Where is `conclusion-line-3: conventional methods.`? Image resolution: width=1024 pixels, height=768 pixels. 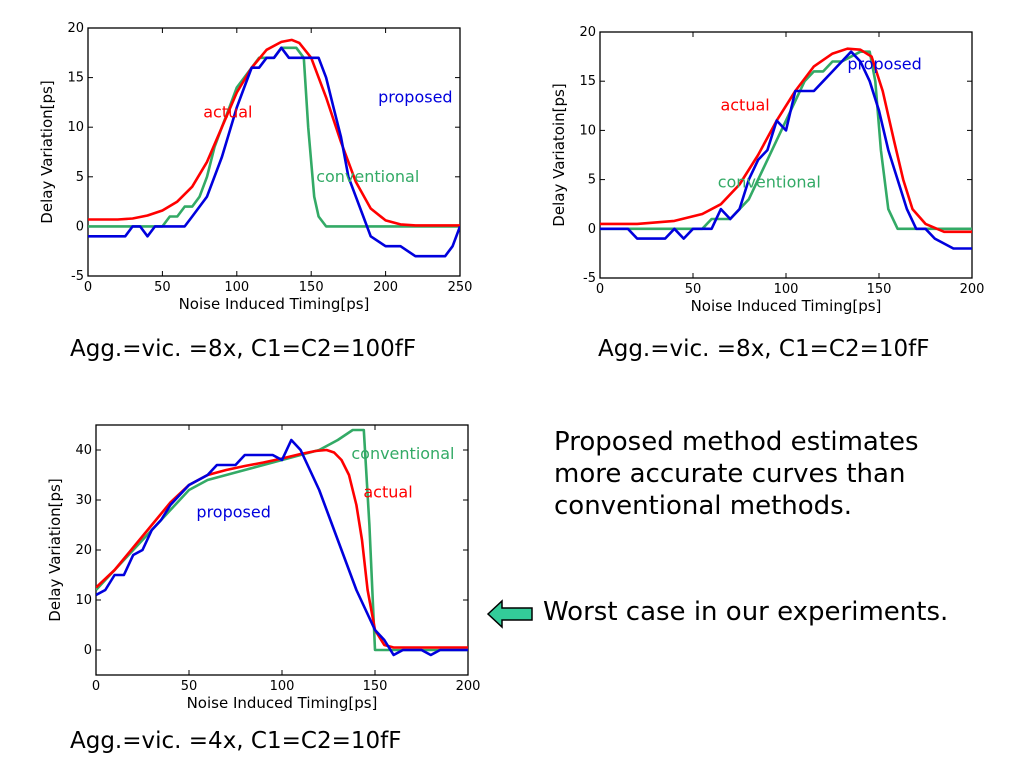 conclusion-line-3: conventional methods. is located at coordinates (703, 506).